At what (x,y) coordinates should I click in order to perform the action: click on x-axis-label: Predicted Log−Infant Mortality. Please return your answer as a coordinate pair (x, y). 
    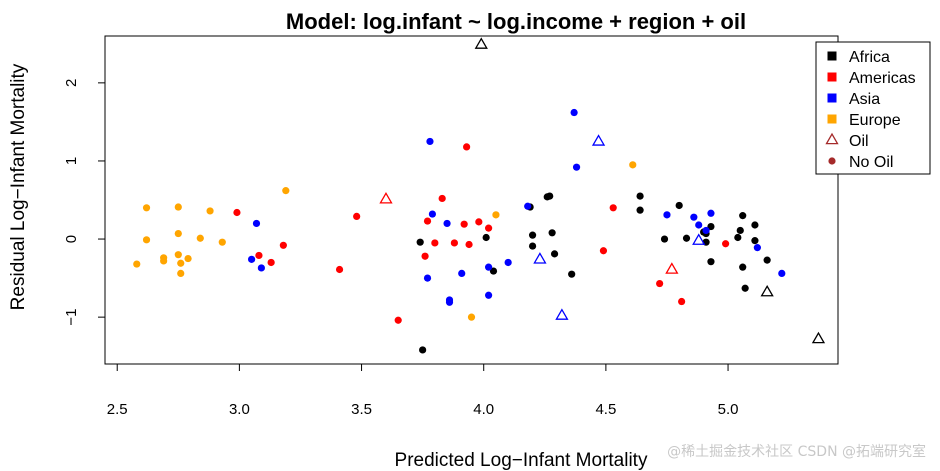
    Looking at the image, I should click on (521, 460).